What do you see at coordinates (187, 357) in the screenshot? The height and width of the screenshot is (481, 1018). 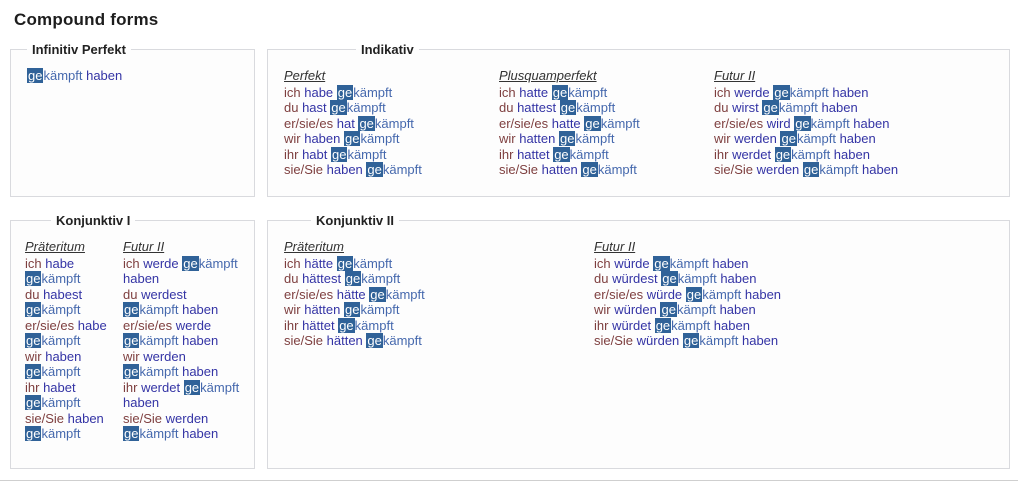 I see `conjugation-line: wir werden` at bounding box center [187, 357].